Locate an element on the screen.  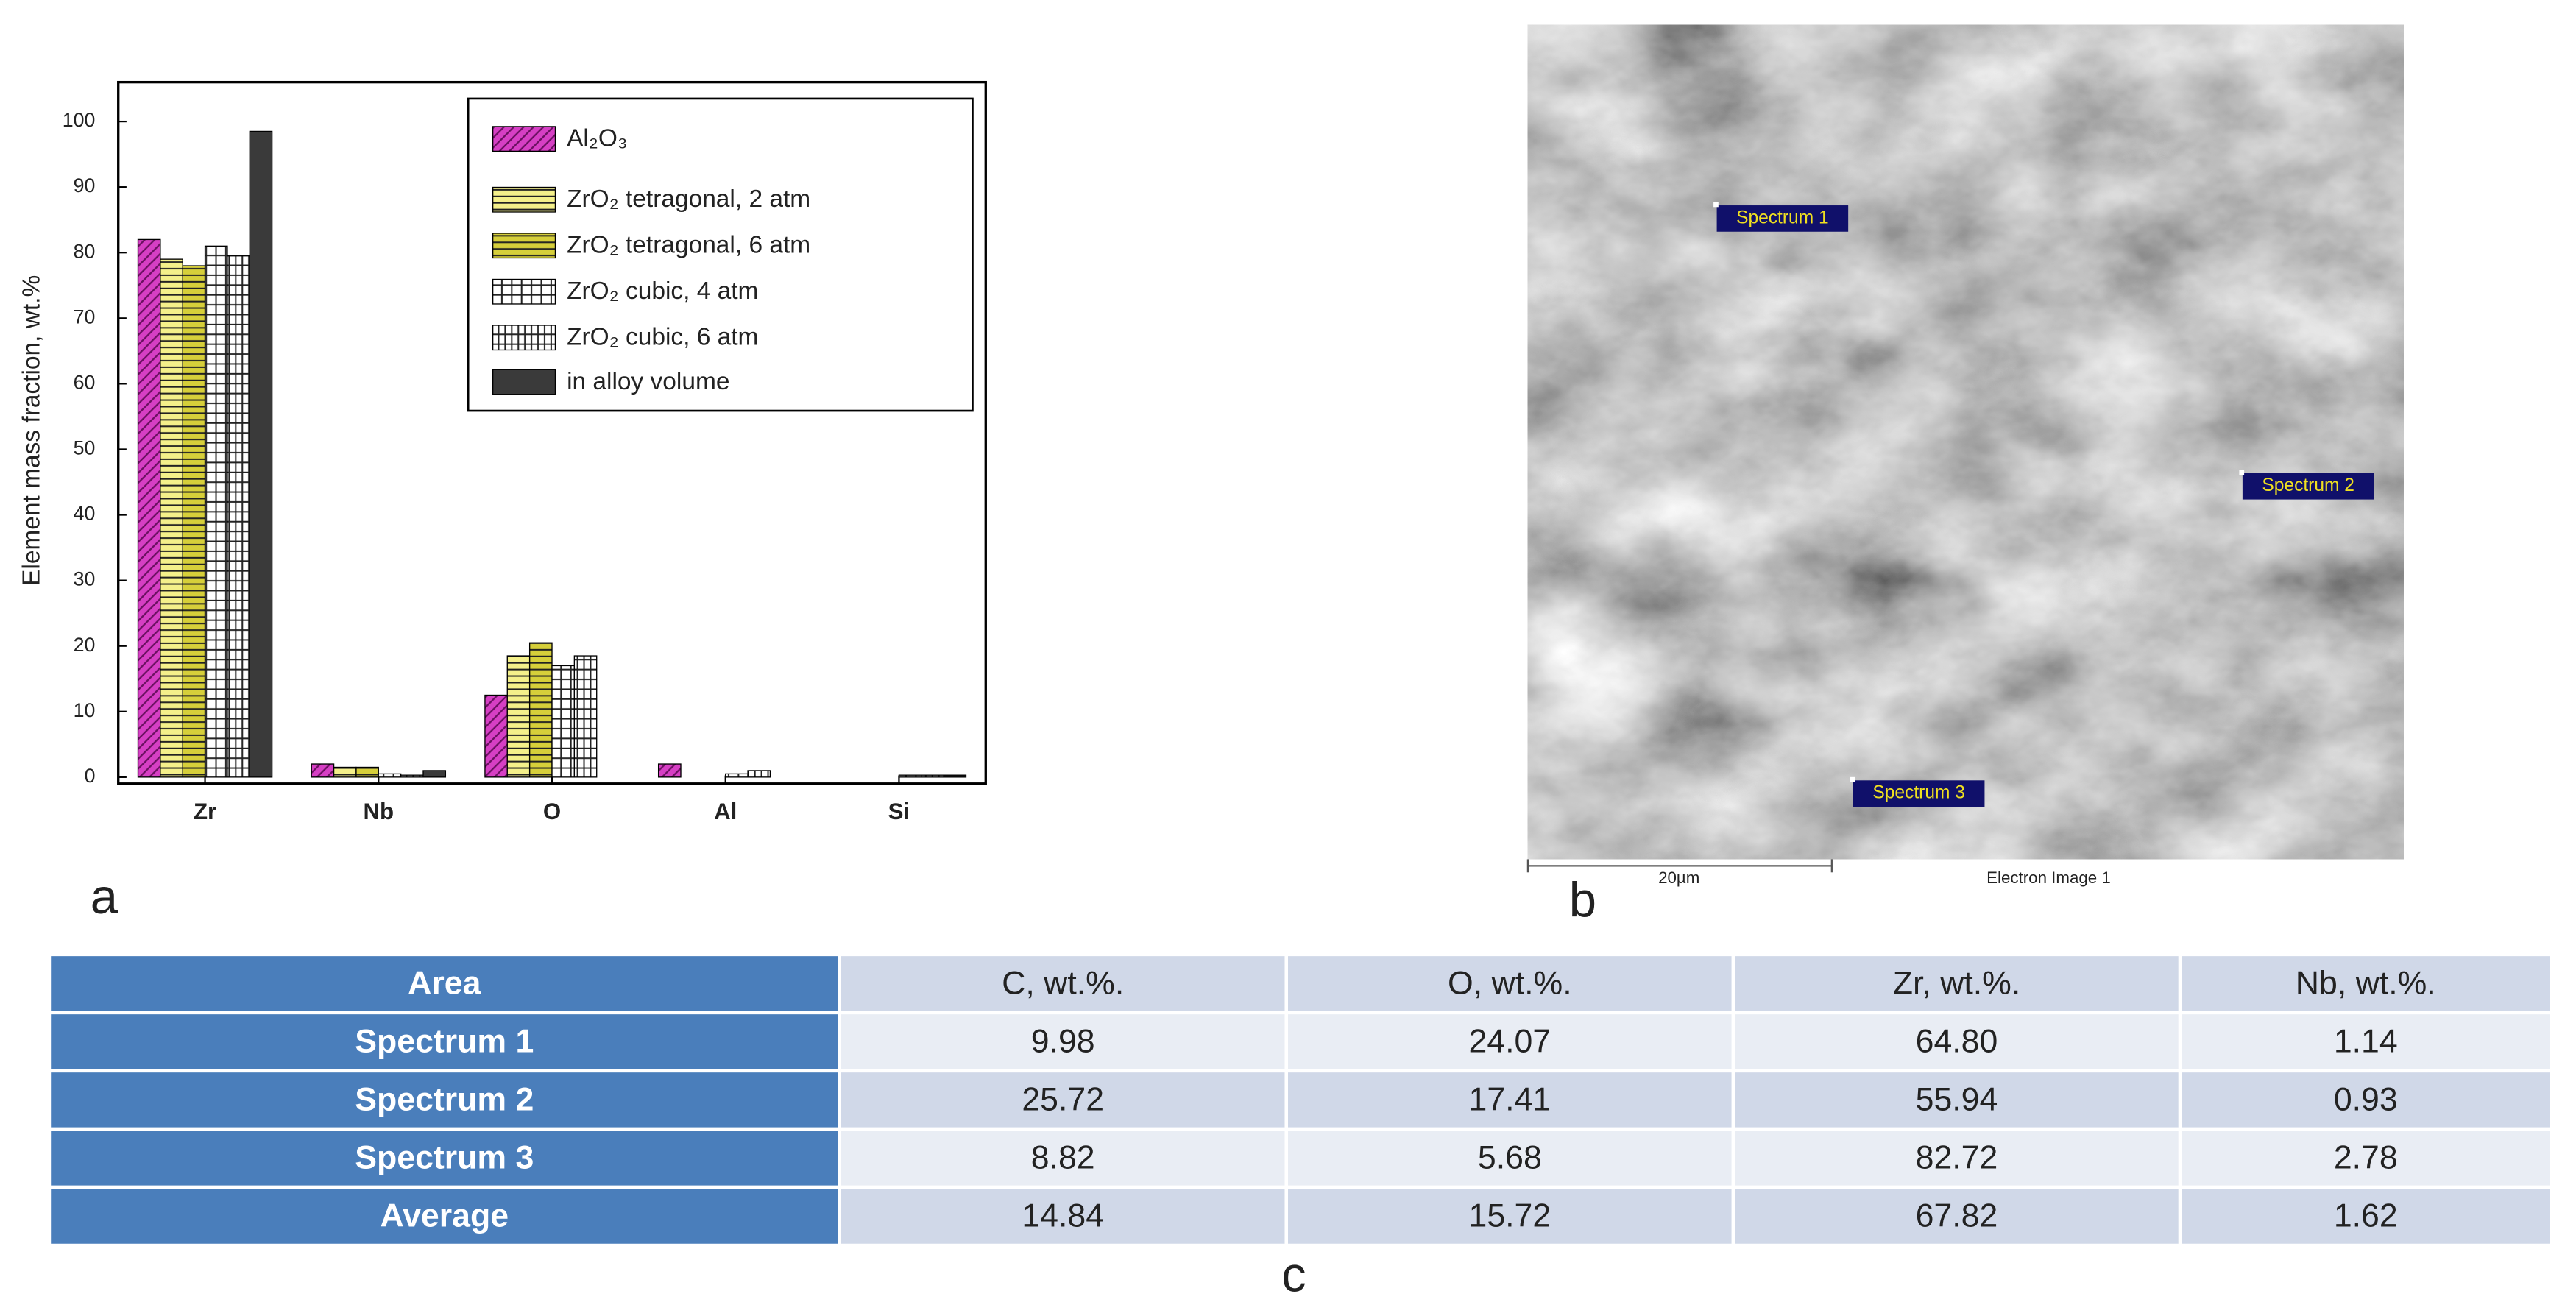
spectrum-label: Spectrum 2 is located at coordinates (2308, 485).